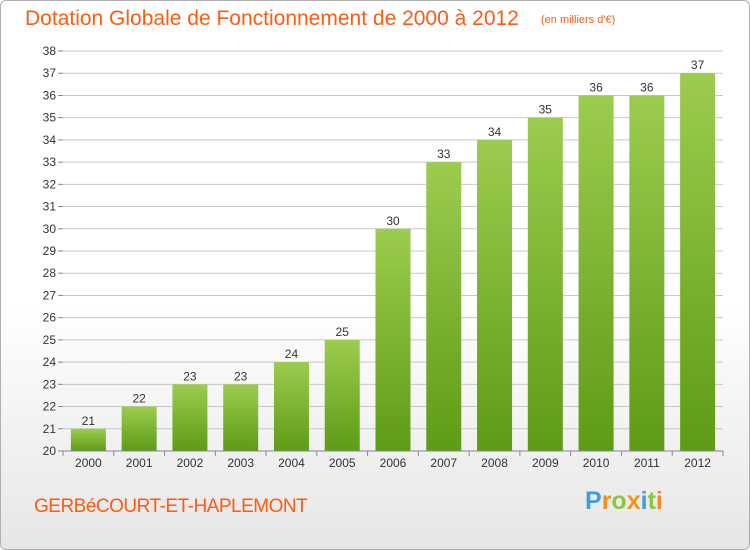 Image resolution: width=750 pixels, height=550 pixels. Describe the element at coordinates (647, 273) in the screenshot. I see `bar-2011` at that location.